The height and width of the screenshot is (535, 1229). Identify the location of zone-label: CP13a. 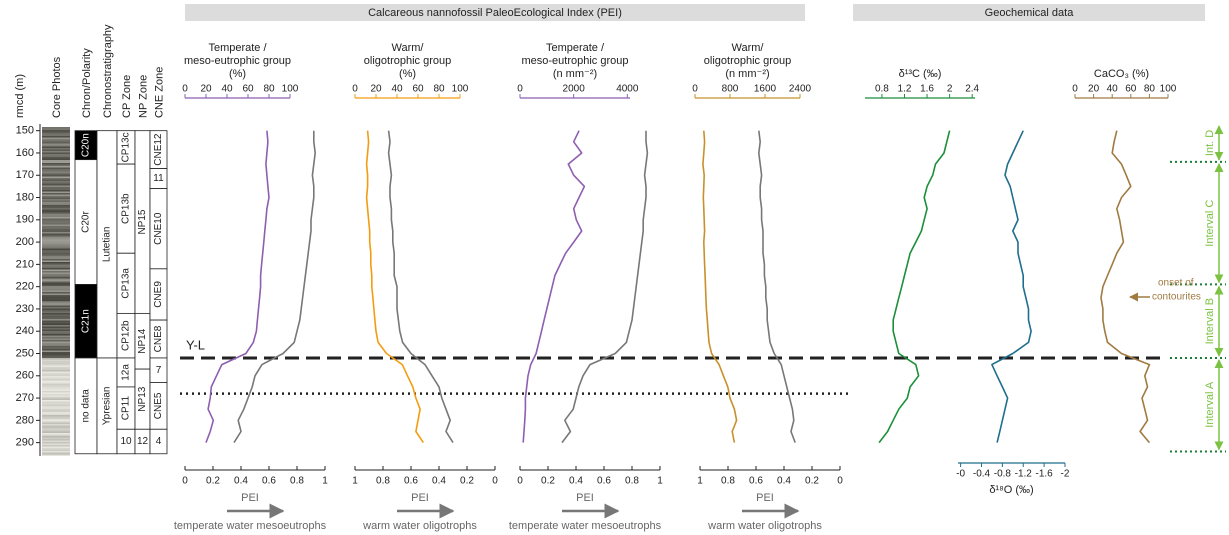
(126, 283).